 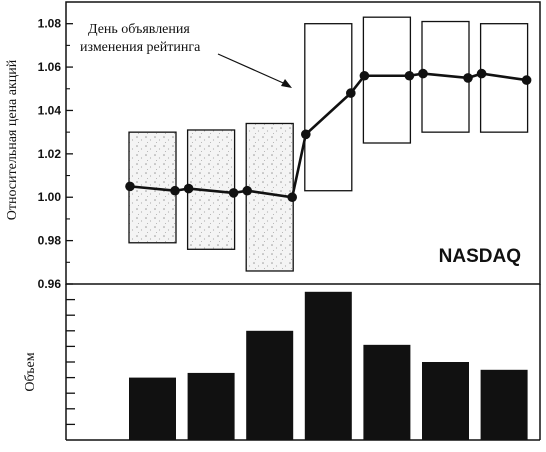 What do you see at coordinates (50, 284) in the screenshot?
I see `price-tick-label: 0.96` at bounding box center [50, 284].